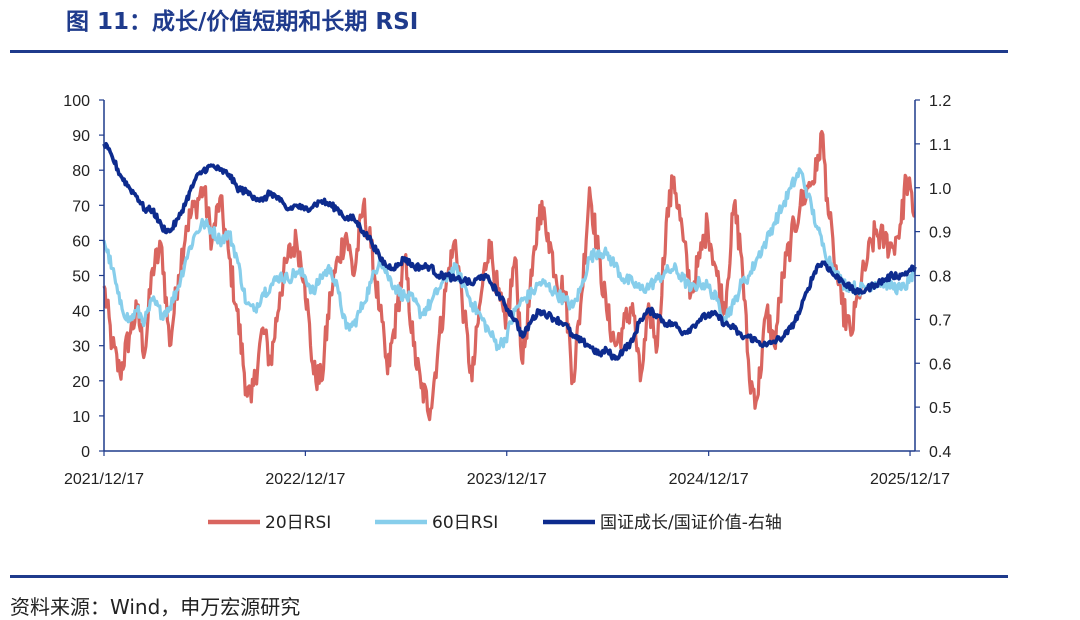 This screenshot has height=620, width=1080. Describe the element at coordinates (81, 347) in the screenshot. I see `left-tick-label: 30` at that location.